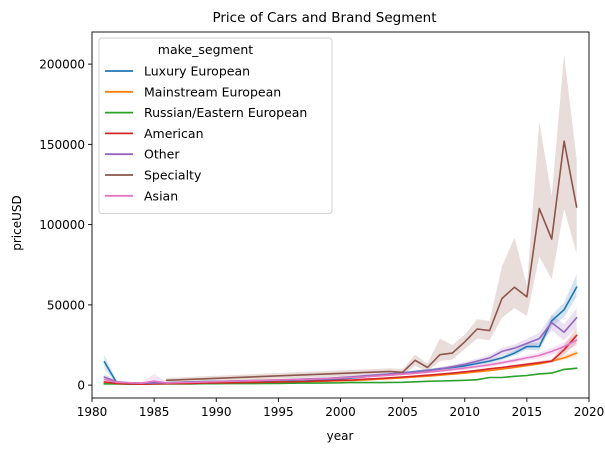 Image resolution: width=605 pixels, height=453 pixels. What do you see at coordinates (62, 225) in the screenshot?
I see `y-tick-label: 100000` at bounding box center [62, 225].